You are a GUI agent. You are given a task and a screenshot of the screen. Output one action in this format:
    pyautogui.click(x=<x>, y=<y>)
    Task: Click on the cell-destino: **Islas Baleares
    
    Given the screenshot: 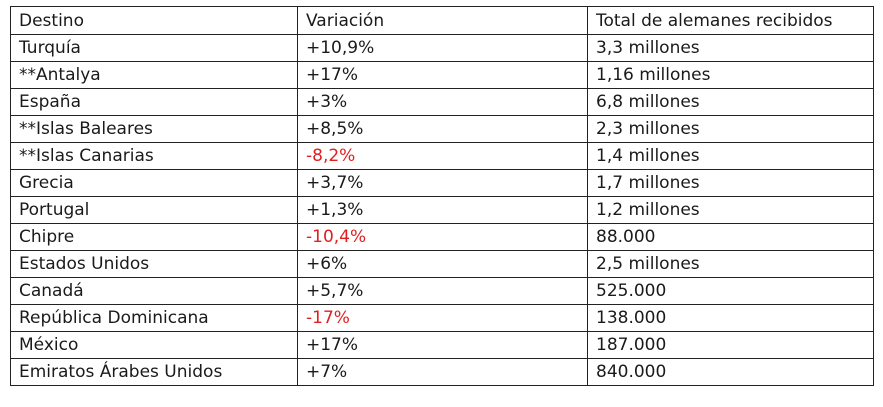 What is the action you would take?
    pyautogui.click(x=154, y=129)
    